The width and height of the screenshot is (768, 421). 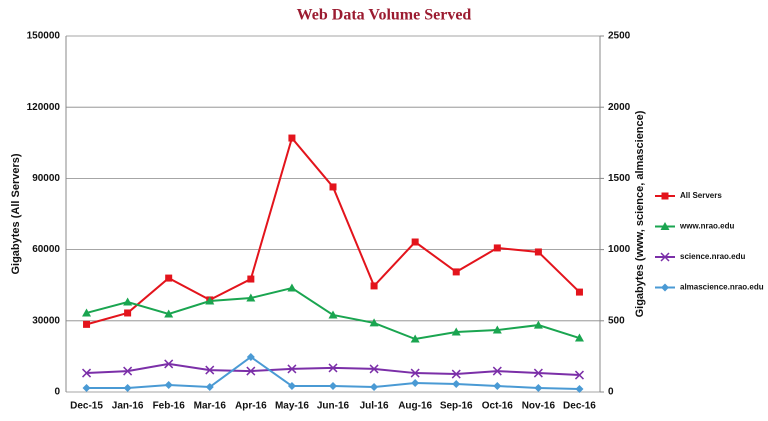 I want to click on legend-label: science.nrao.edu, so click(x=712, y=256).